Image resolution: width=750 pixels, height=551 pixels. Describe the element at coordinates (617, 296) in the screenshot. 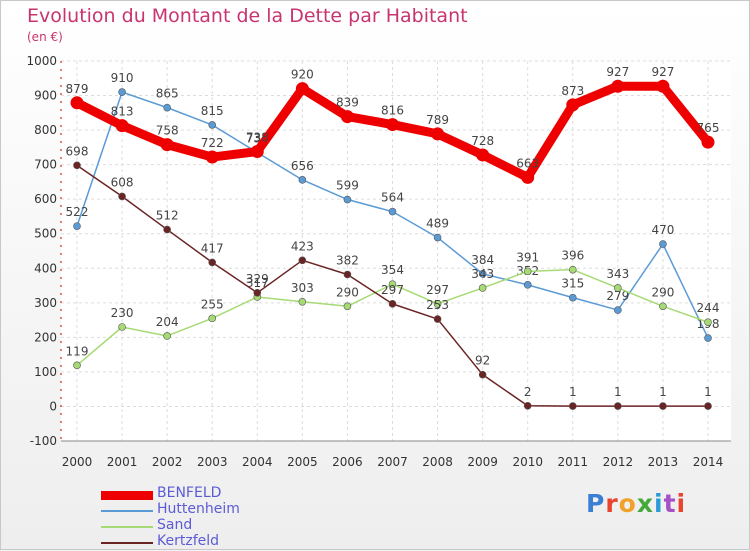

I see `data-label-huttenheim: 279` at that location.